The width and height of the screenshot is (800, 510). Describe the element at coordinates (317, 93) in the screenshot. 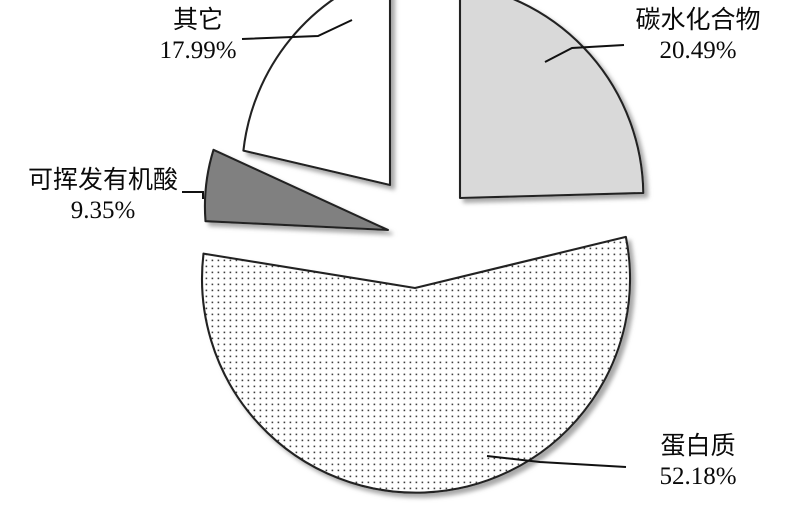

I see `pie-slice-other` at that location.